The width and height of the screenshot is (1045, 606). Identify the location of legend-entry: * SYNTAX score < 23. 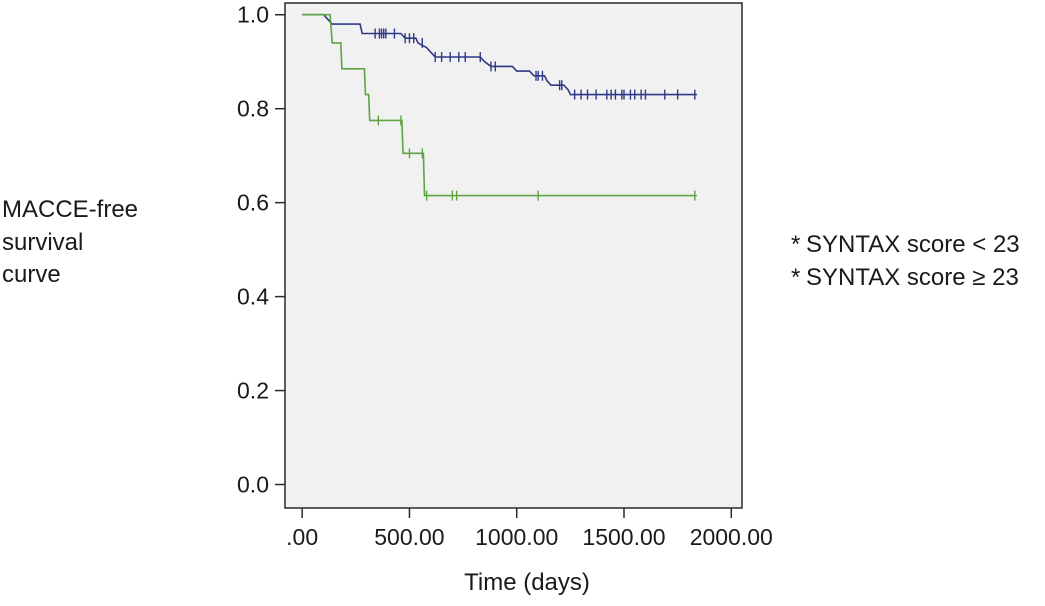
(905, 244).